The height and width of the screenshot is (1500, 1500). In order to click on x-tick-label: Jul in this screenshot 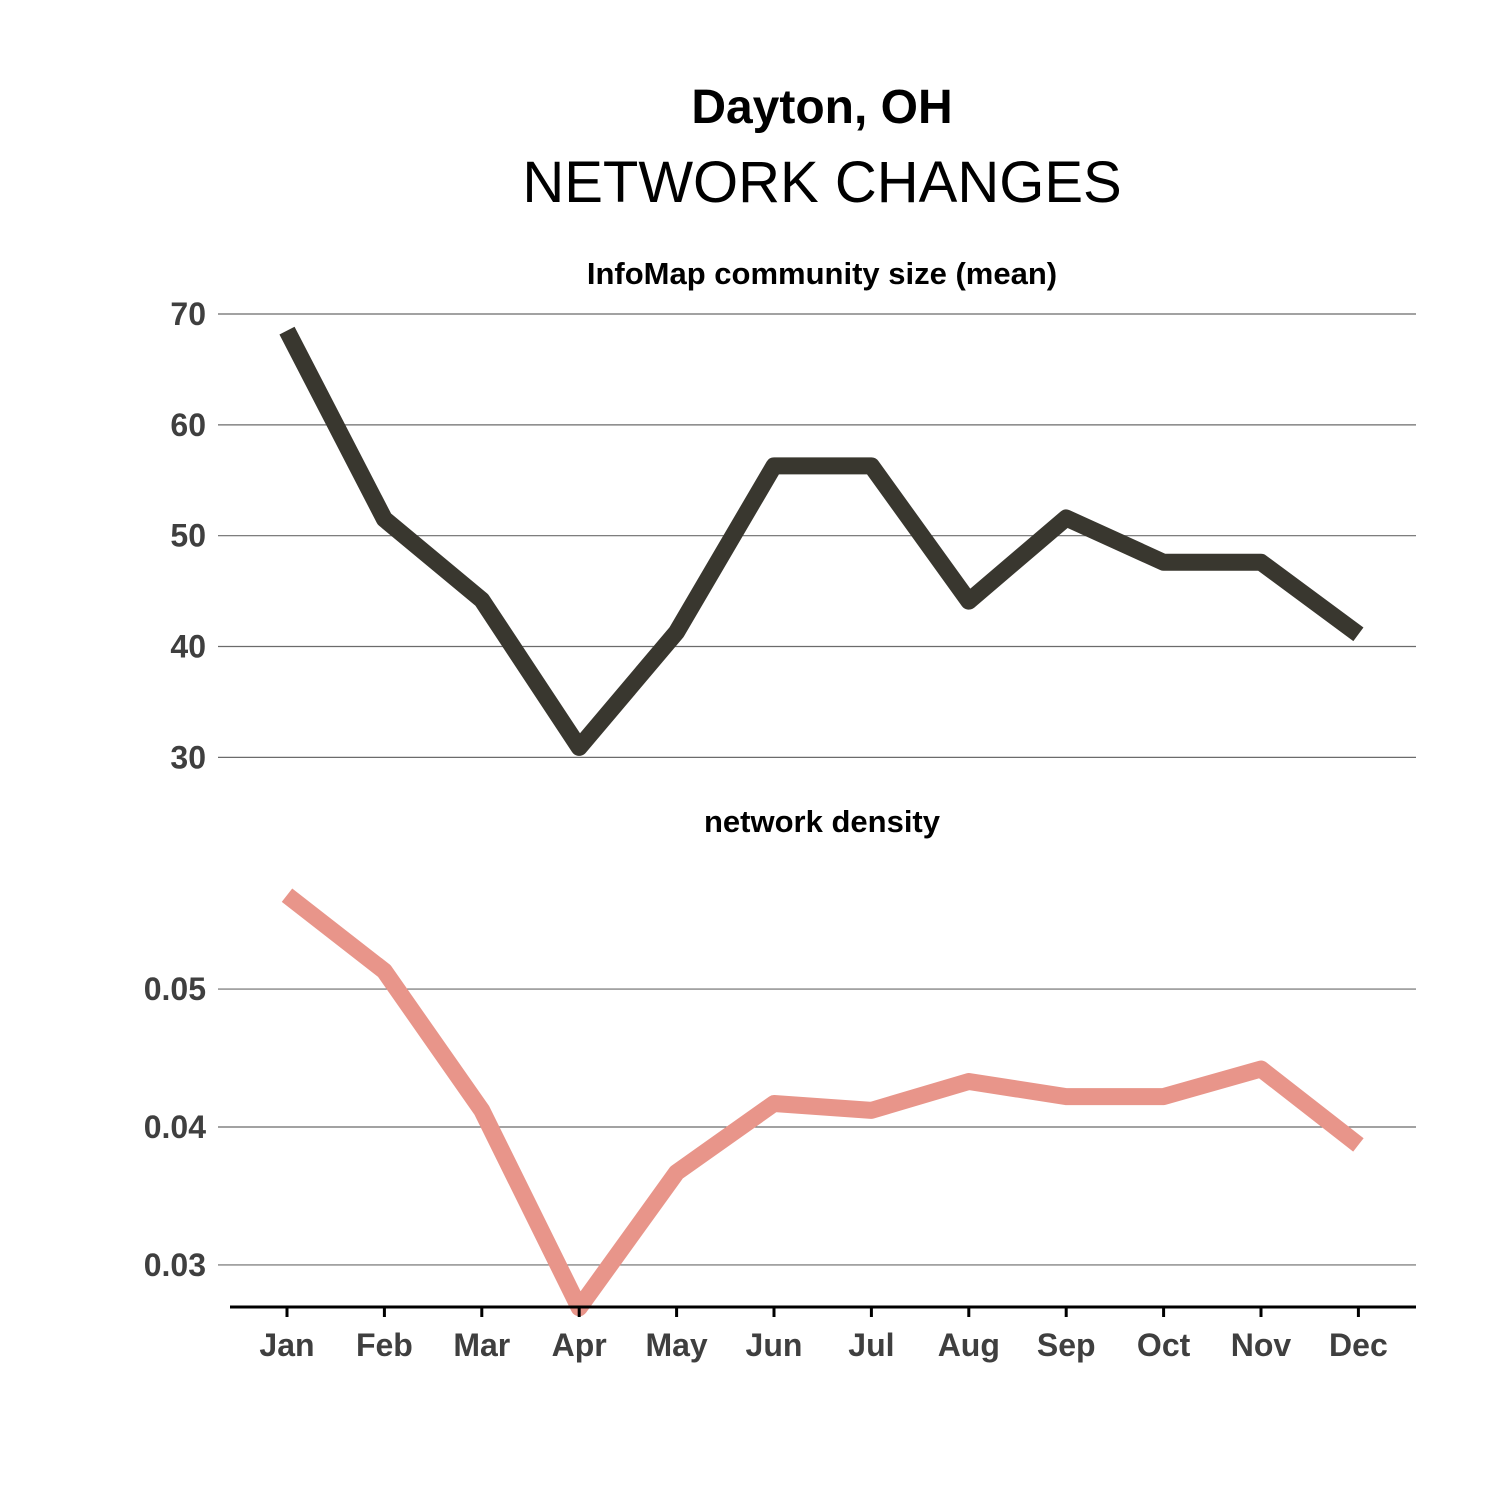, I will do `click(871, 1345)`.